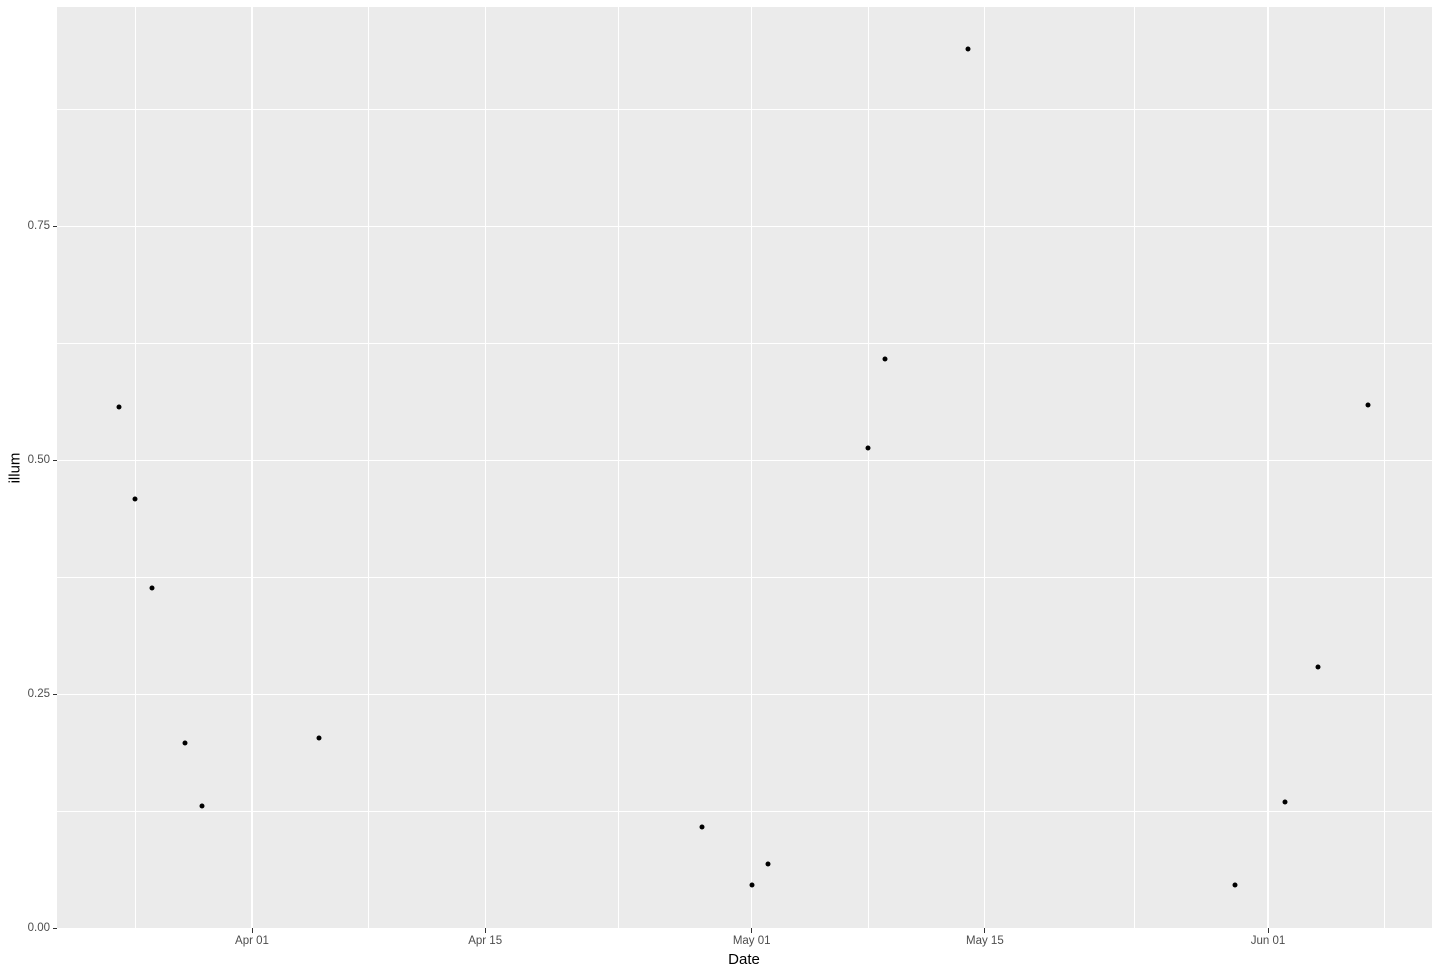 The width and height of the screenshot is (1437, 972). Describe the element at coordinates (751, 941) in the screenshot. I see `x-tick-label: May 01` at that location.